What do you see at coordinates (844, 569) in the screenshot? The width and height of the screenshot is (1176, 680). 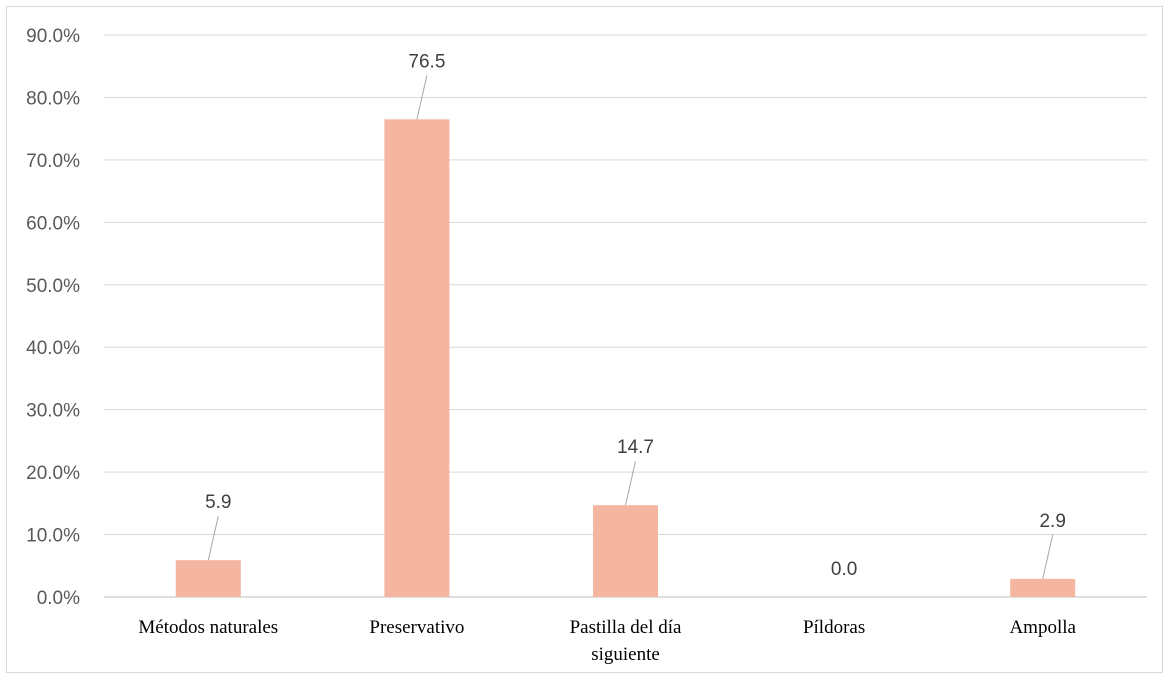 I see `data-label: 0.0` at bounding box center [844, 569].